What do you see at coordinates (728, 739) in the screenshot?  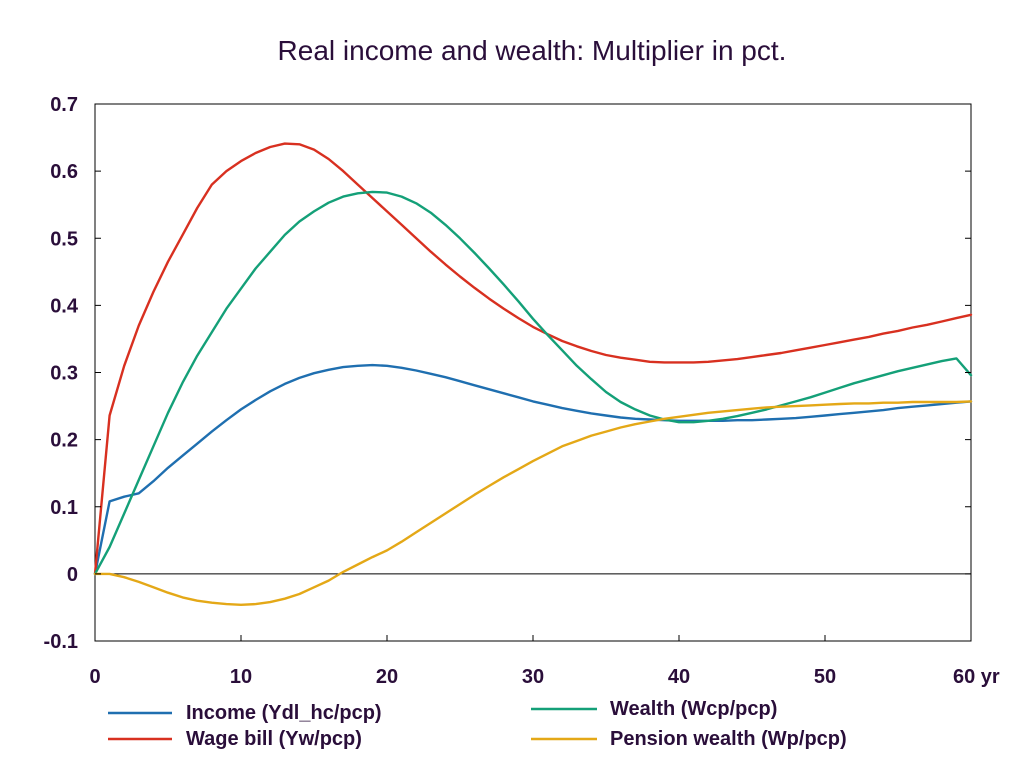 I see `legend-label-3: Pension wealth (Wp/pcp)` at bounding box center [728, 739].